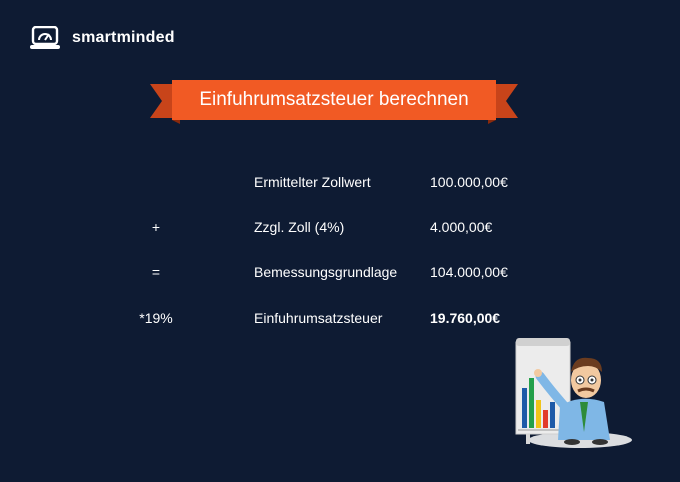  I want to click on row-value: 104.000,00€, so click(469, 272).